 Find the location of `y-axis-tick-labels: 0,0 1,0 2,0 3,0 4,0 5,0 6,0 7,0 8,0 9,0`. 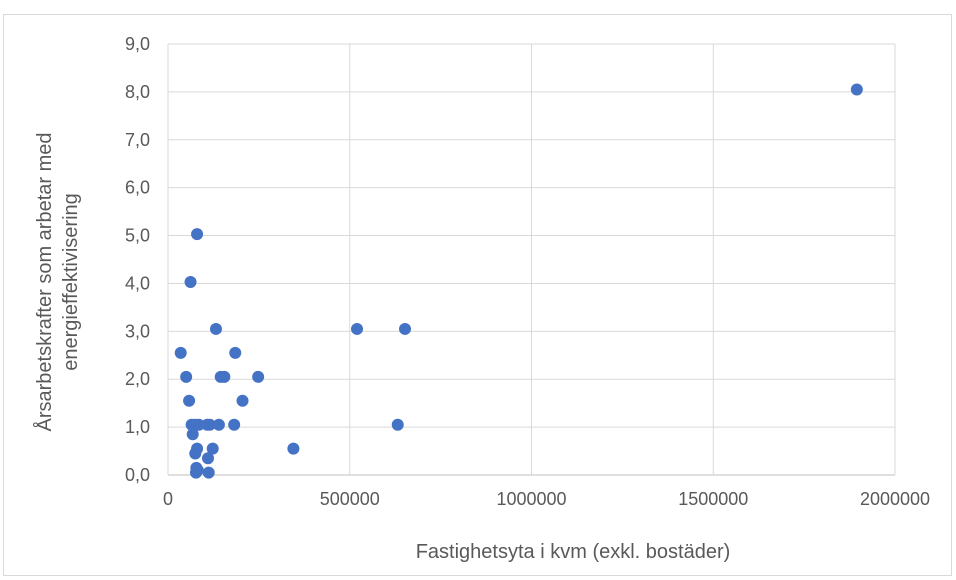

y-axis-tick-labels: 0,0 1,0 2,0 3,0 4,0 5,0 6,0 7,0 8,0 9,0 is located at coordinates (137, 259).